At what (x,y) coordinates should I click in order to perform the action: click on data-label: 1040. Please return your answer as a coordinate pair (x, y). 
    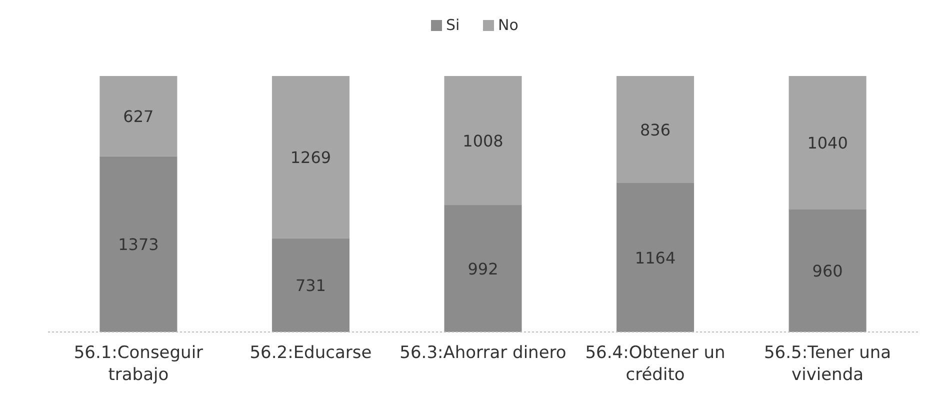
    Looking at the image, I should click on (827, 143).